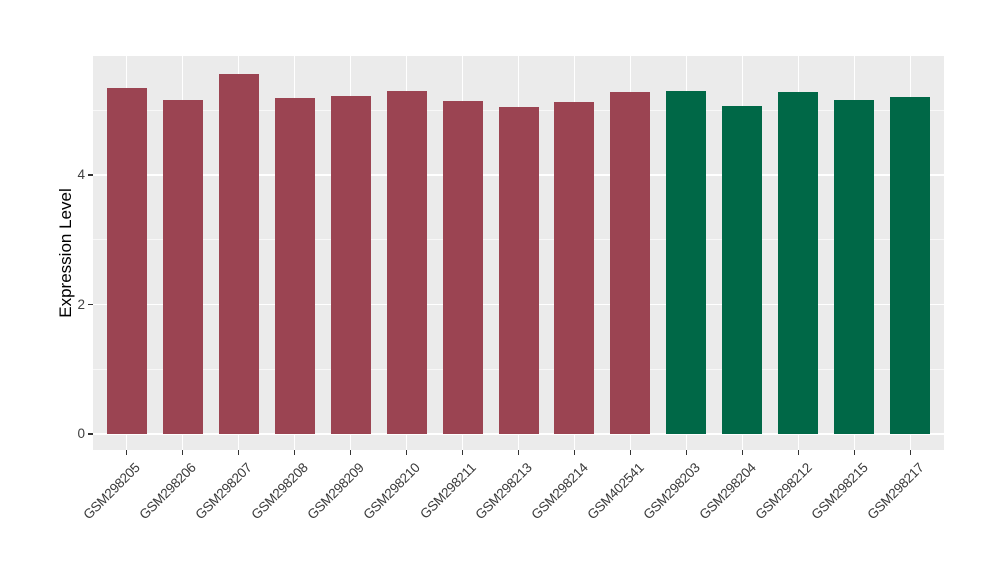 The height and width of the screenshot is (580, 1000). What do you see at coordinates (560, 491) in the screenshot?
I see `x-tick-label: GSM298214` at bounding box center [560, 491].